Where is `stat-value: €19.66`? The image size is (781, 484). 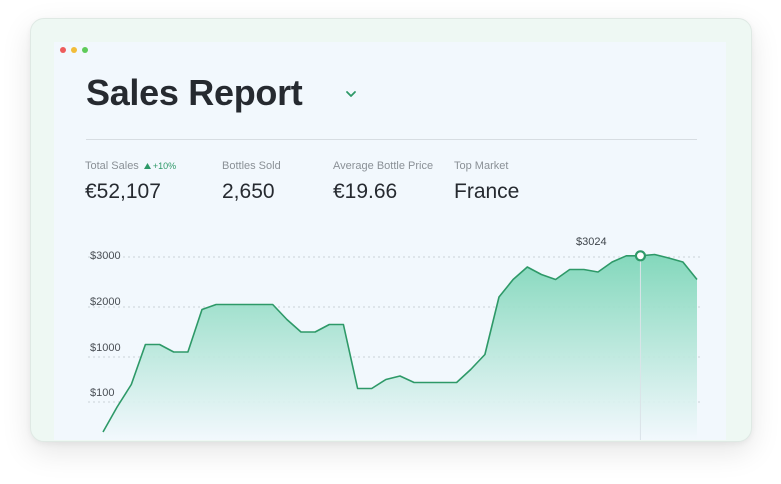 stat-value: €19.66 is located at coordinates (365, 191).